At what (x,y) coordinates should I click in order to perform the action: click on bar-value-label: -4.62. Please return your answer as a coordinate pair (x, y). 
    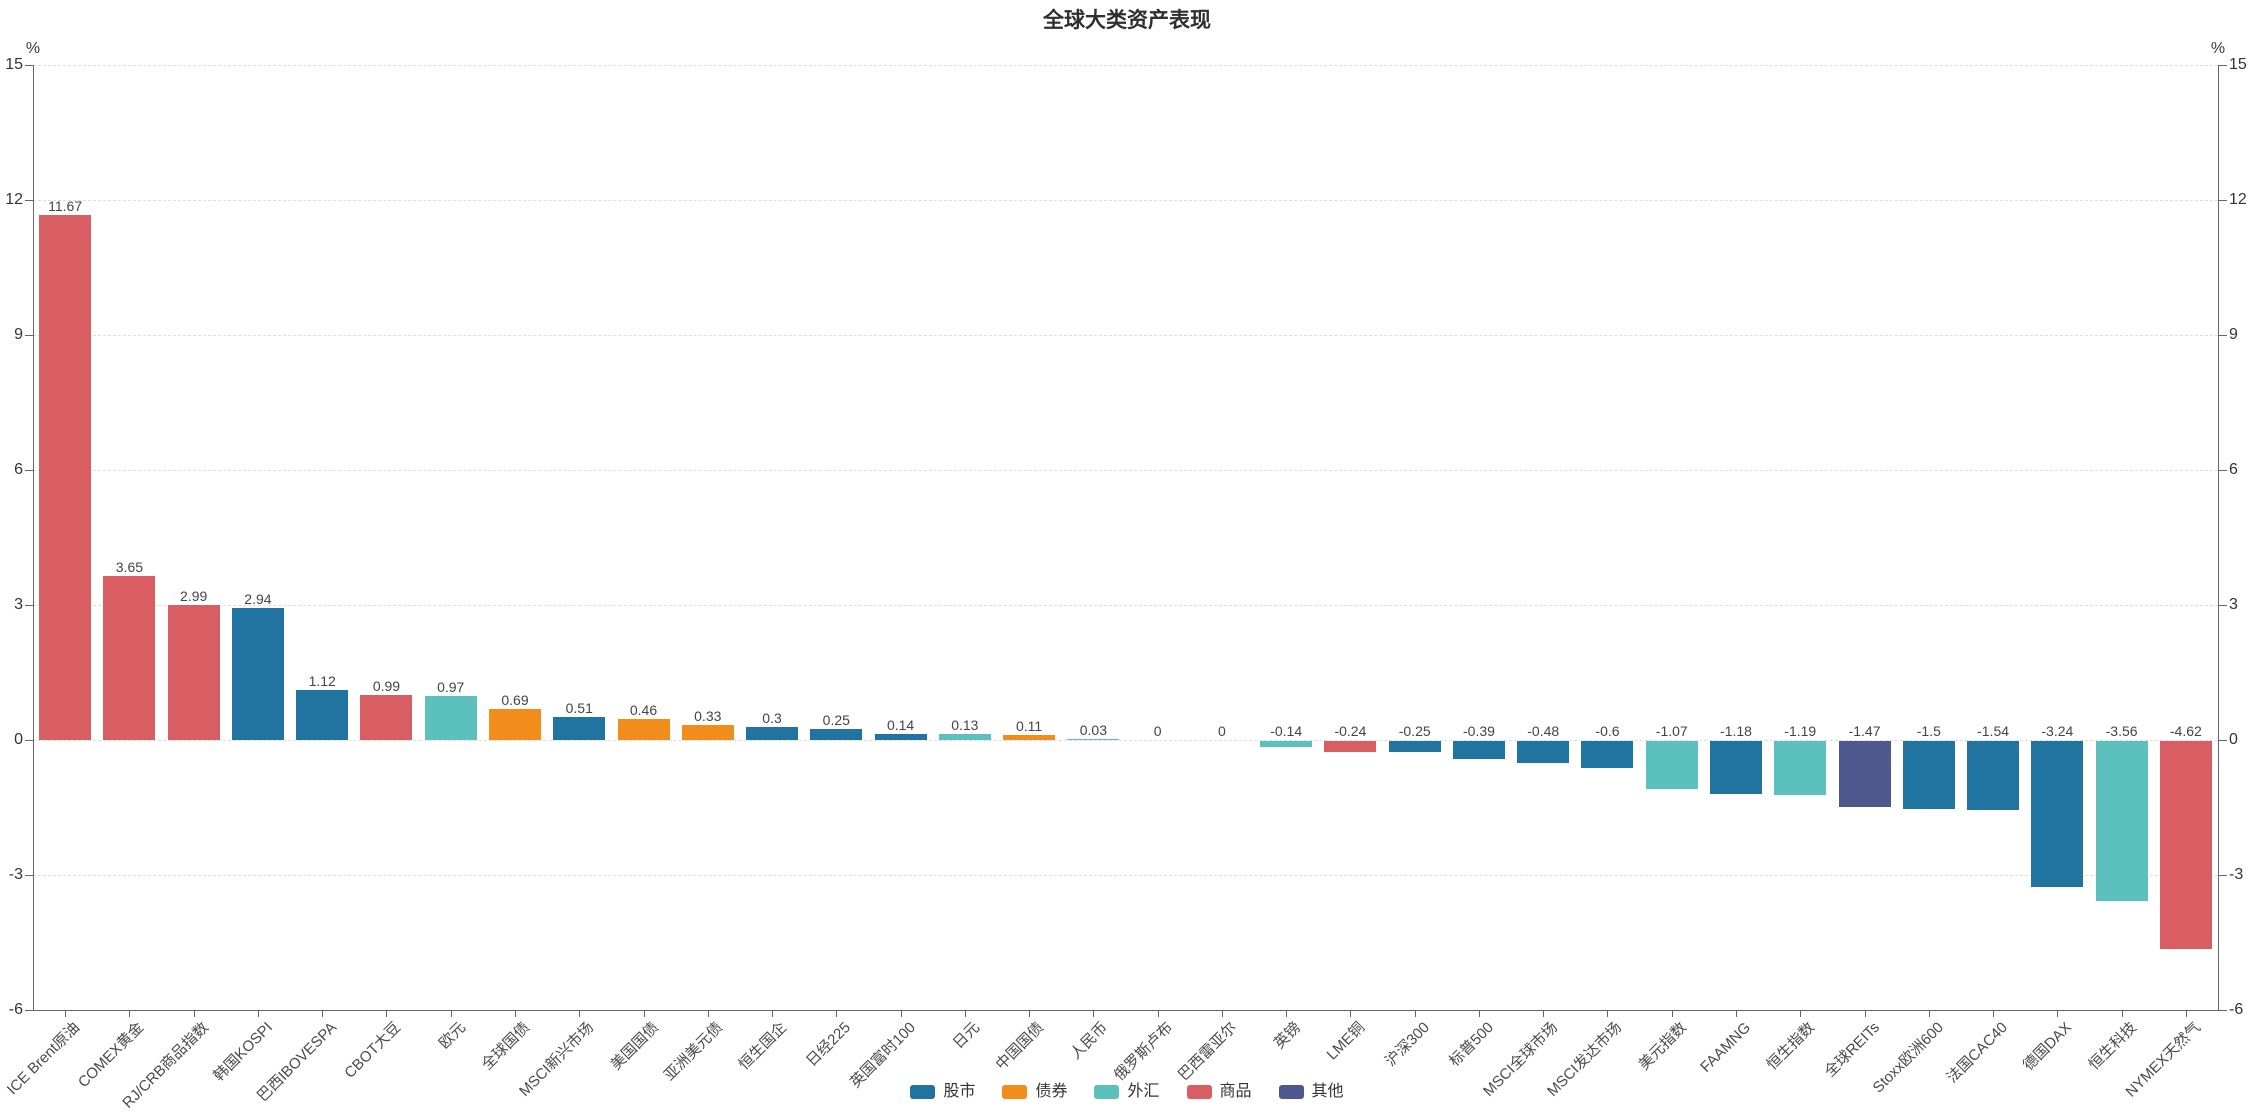
    Looking at the image, I should click on (2185, 731).